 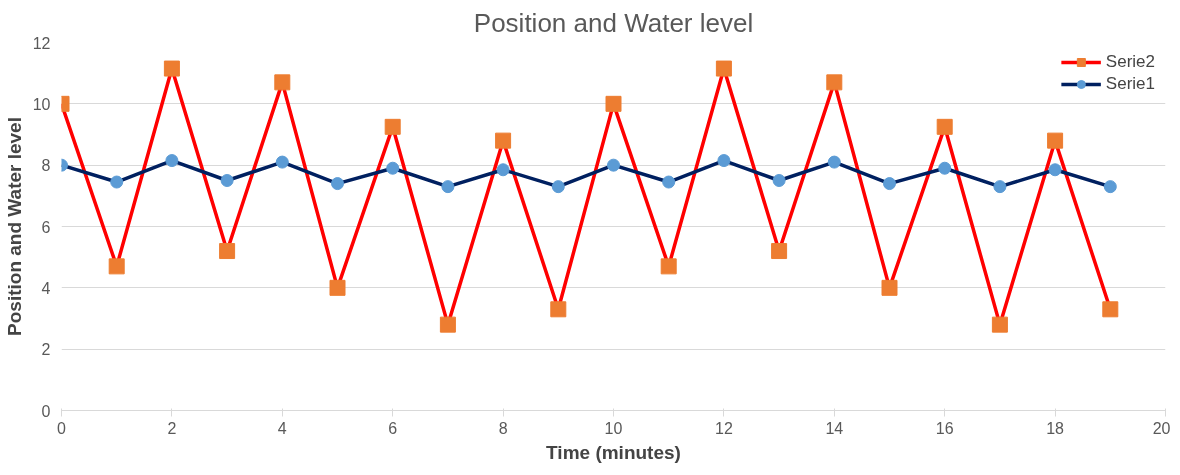 What do you see at coordinates (282, 428) in the screenshot?
I see `x-tick-label: 4` at bounding box center [282, 428].